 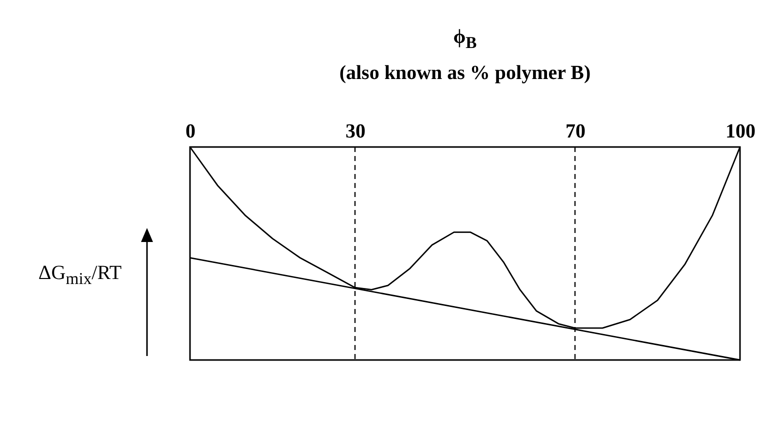 I want to click on chart-subtitle: (also known as % polymer B), so click(x=465, y=73).